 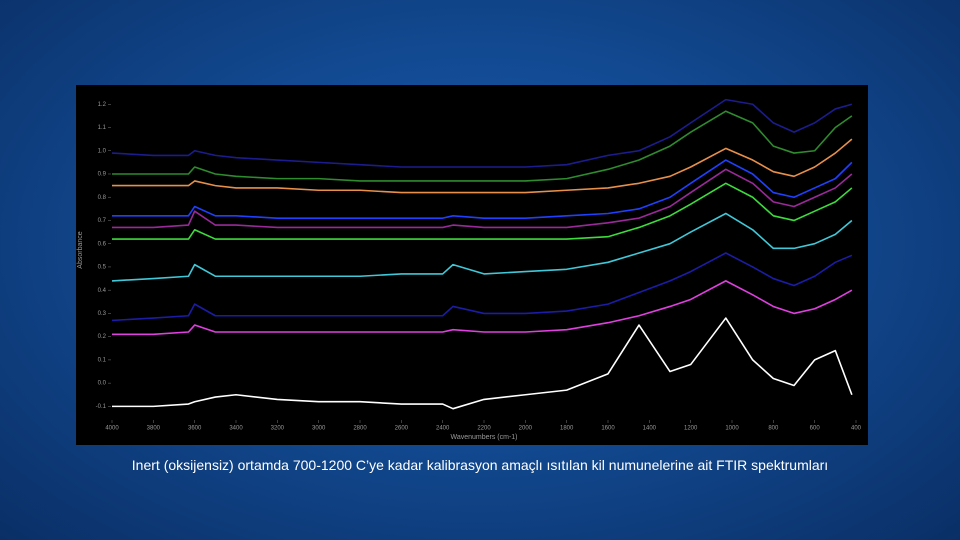 I want to click on x-tick-label: 3000, so click(x=319, y=429).